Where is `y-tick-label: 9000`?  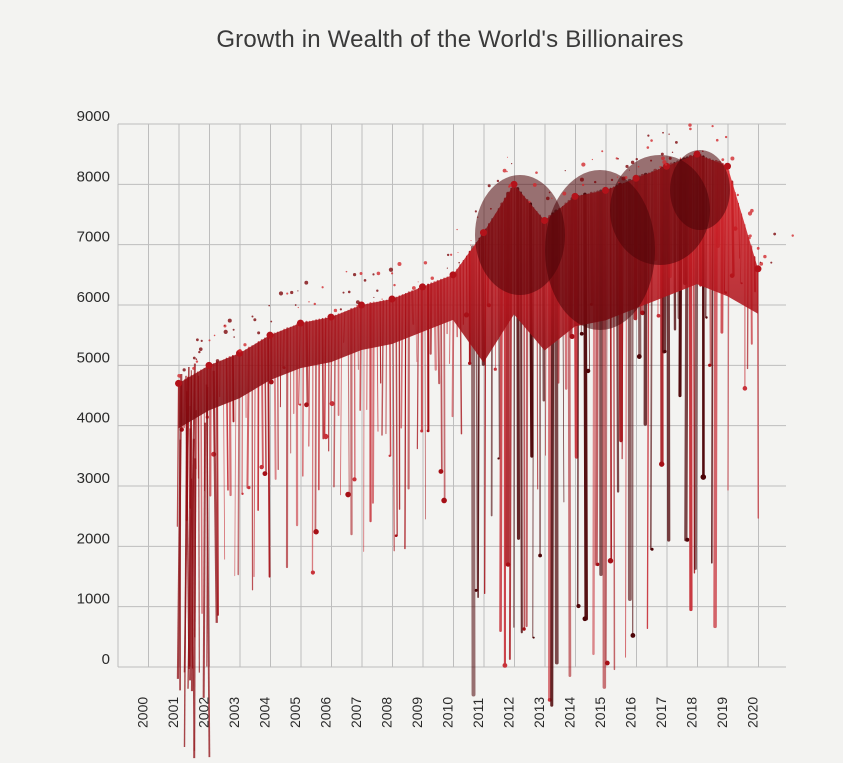 y-tick-label: 9000 is located at coordinates (93, 116).